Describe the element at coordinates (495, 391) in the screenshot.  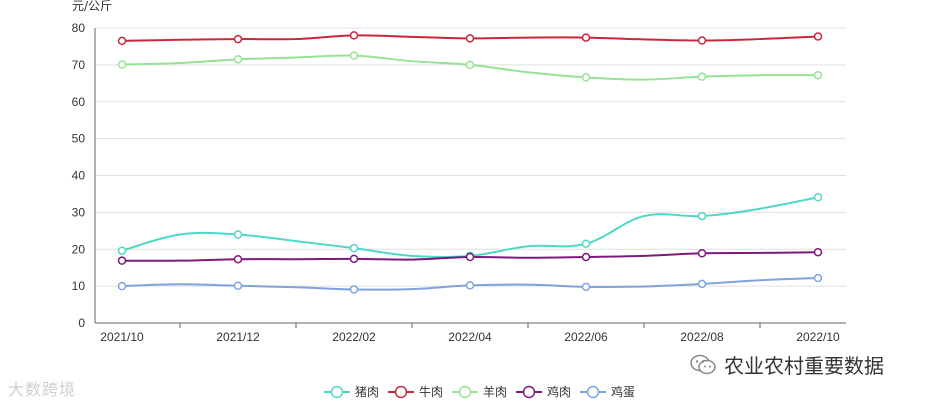
I see `legend-label: 羊肉` at that location.